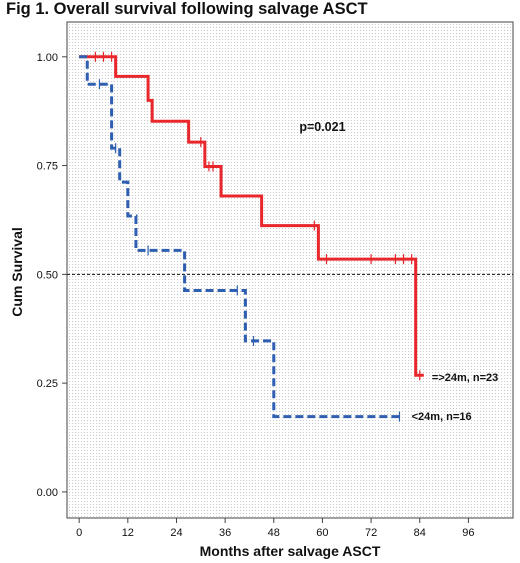  Describe the element at coordinates (290, 551) in the screenshot. I see `x-axis-title: Months after salvage ASCT` at that location.